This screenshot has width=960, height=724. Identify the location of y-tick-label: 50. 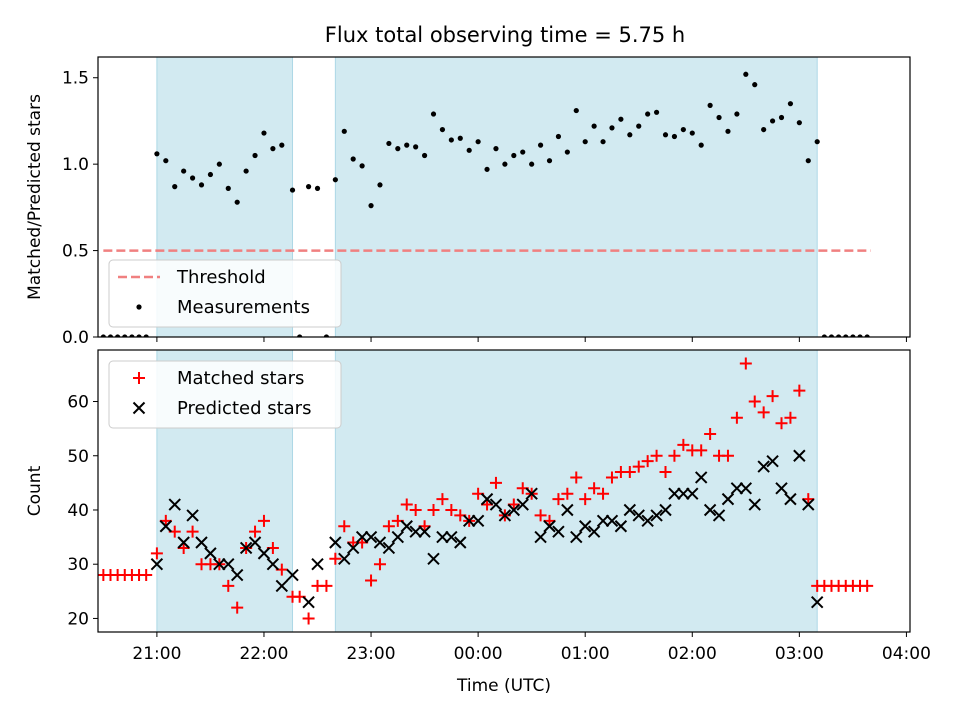
(78, 457).